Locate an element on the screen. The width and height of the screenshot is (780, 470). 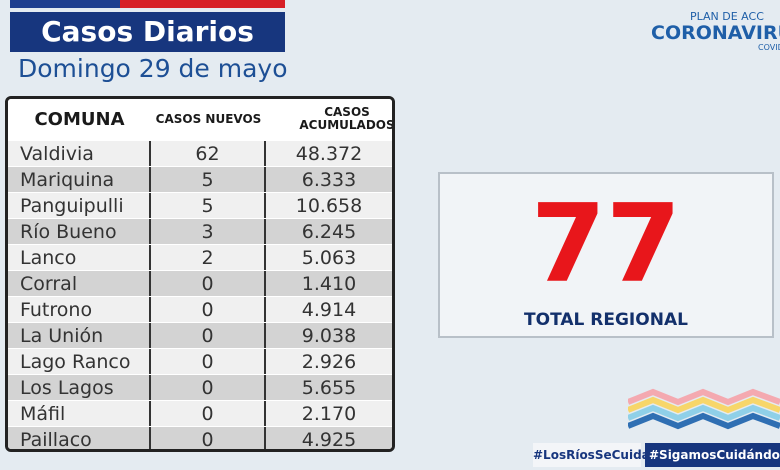
table-row: Lago Ranco 0 2.926 is located at coordinates (200, 361).